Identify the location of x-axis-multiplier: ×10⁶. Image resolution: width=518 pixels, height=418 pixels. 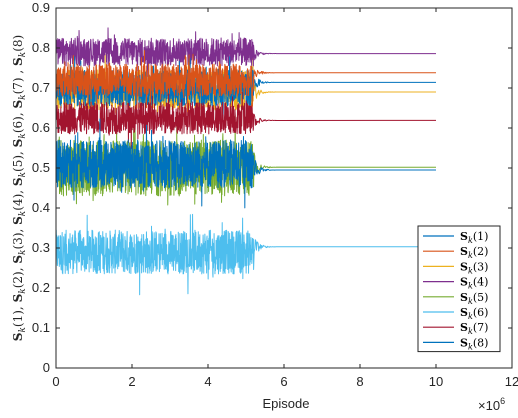
(491, 404).